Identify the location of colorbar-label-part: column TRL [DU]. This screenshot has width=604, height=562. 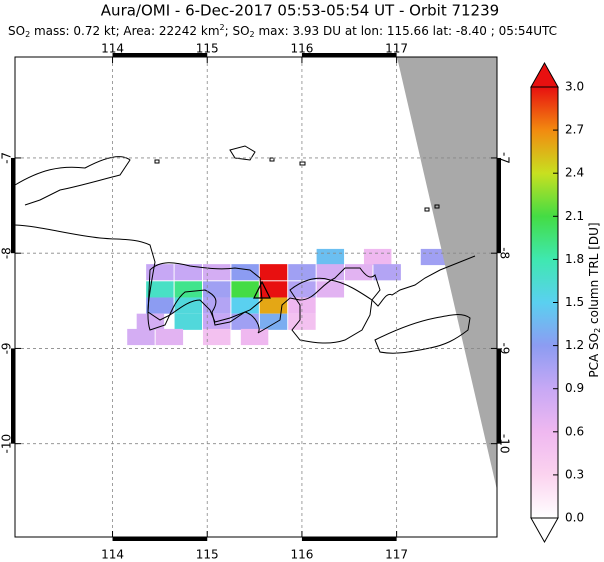
(594, 274).